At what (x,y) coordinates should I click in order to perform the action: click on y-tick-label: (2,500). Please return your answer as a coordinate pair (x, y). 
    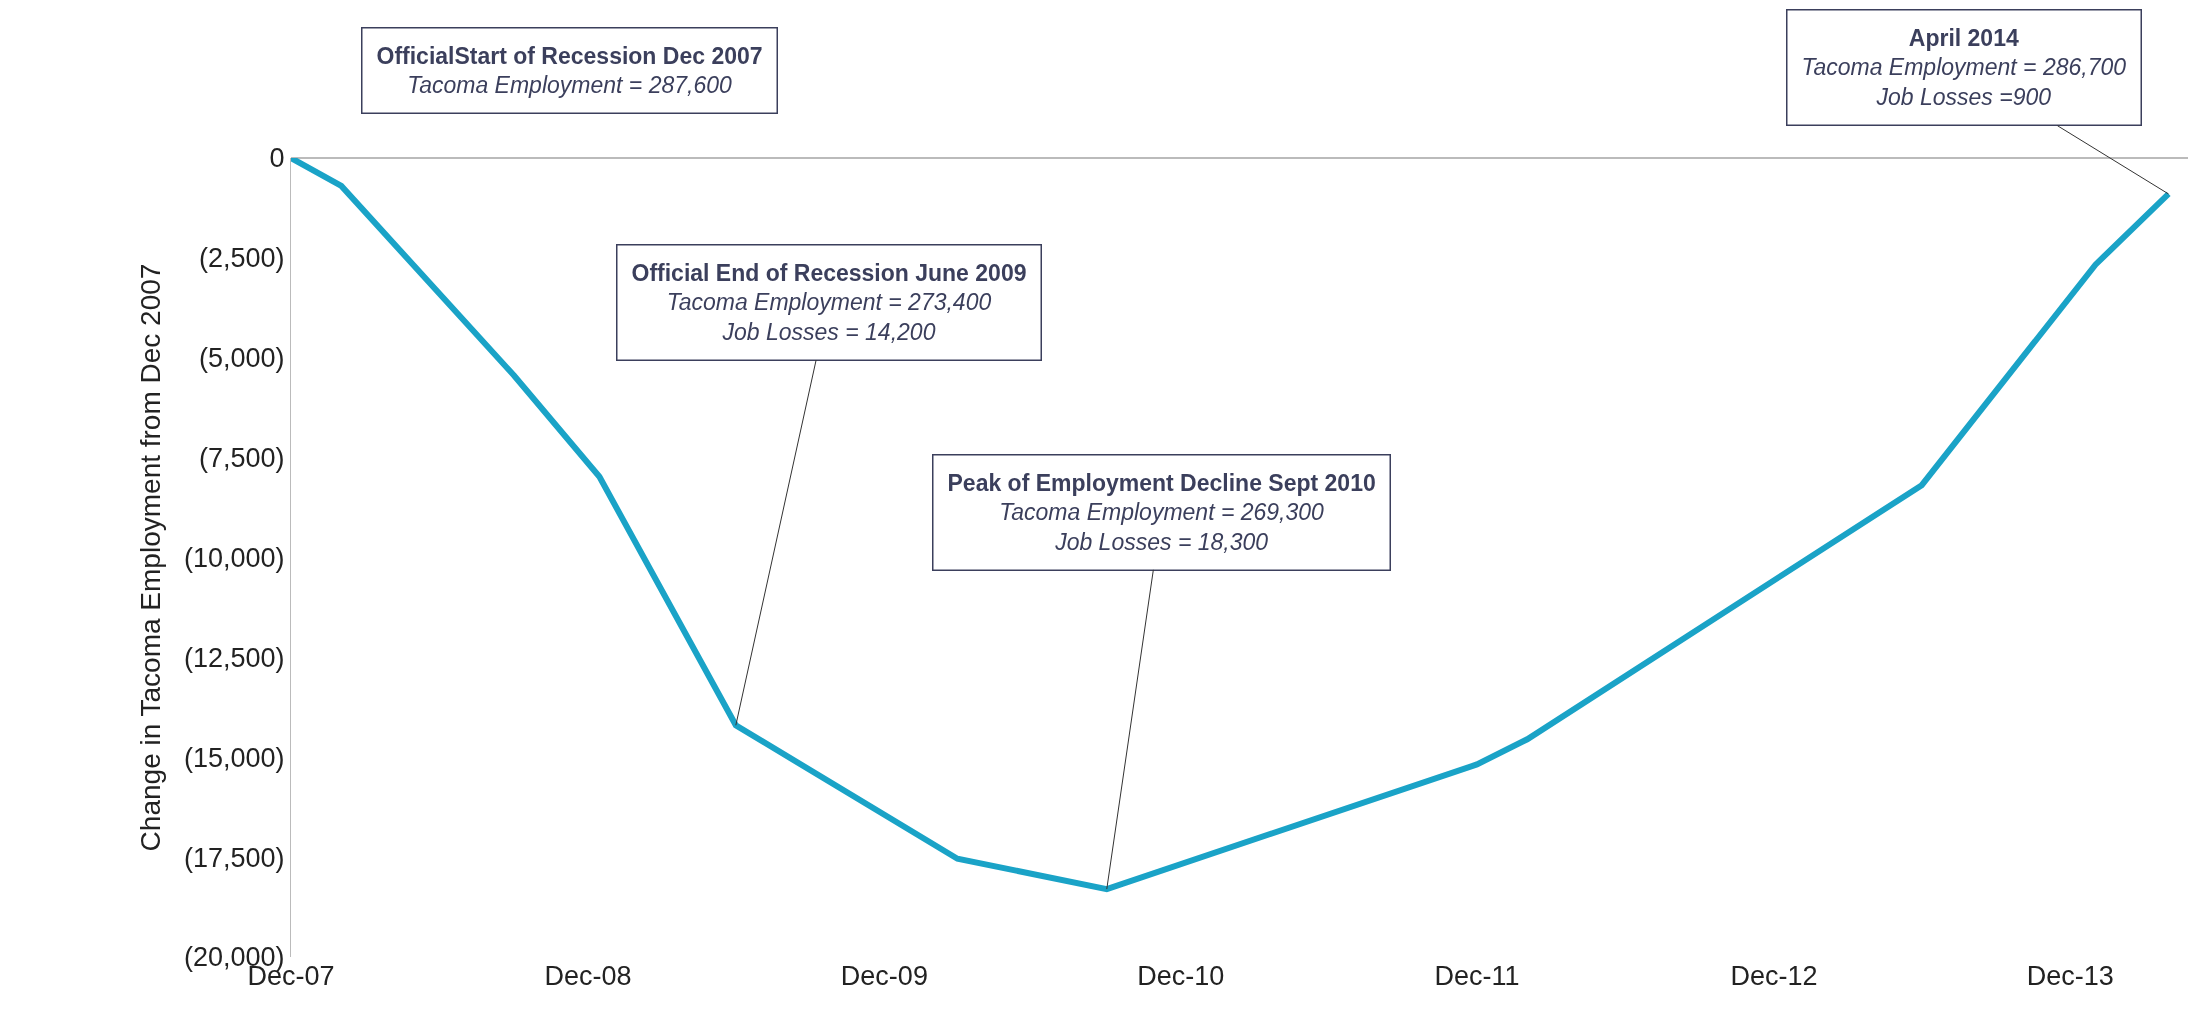
    Looking at the image, I should click on (242, 258).